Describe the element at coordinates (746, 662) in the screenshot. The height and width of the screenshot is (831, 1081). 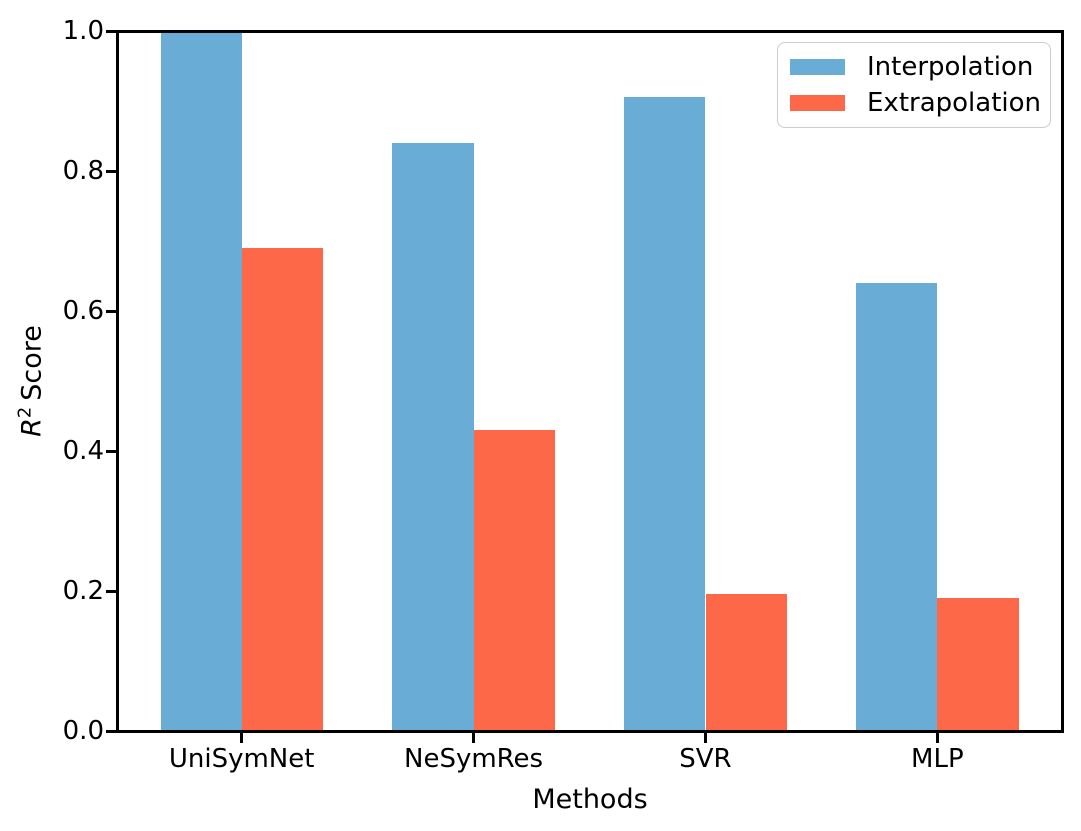
I see `bar-extrapolation-svr` at that location.